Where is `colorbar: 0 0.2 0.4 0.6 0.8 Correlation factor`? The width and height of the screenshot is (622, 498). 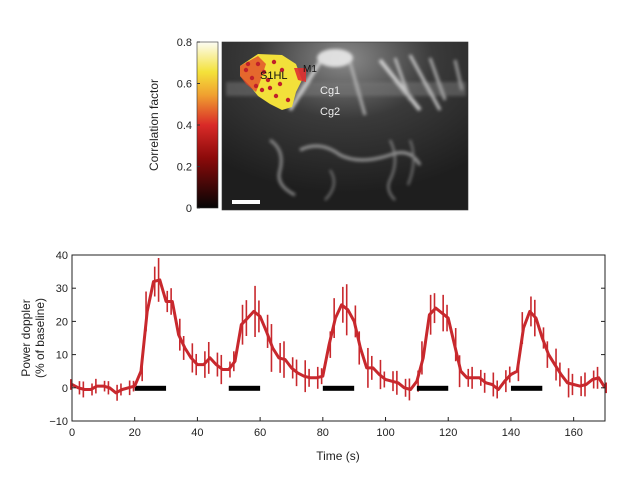 colorbar: 0 0.2 0.4 0.6 0.8 Correlation factor is located at coordinates (183, 126).